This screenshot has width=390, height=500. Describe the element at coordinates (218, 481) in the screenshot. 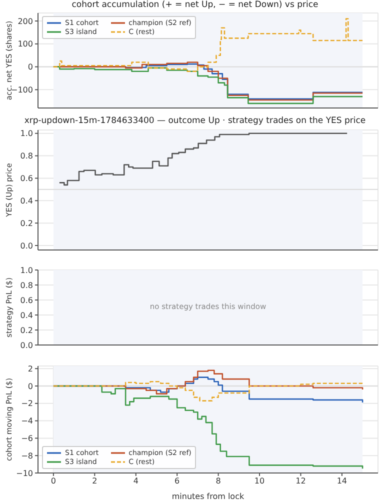

I see `x-tick-label: 8` at that location.